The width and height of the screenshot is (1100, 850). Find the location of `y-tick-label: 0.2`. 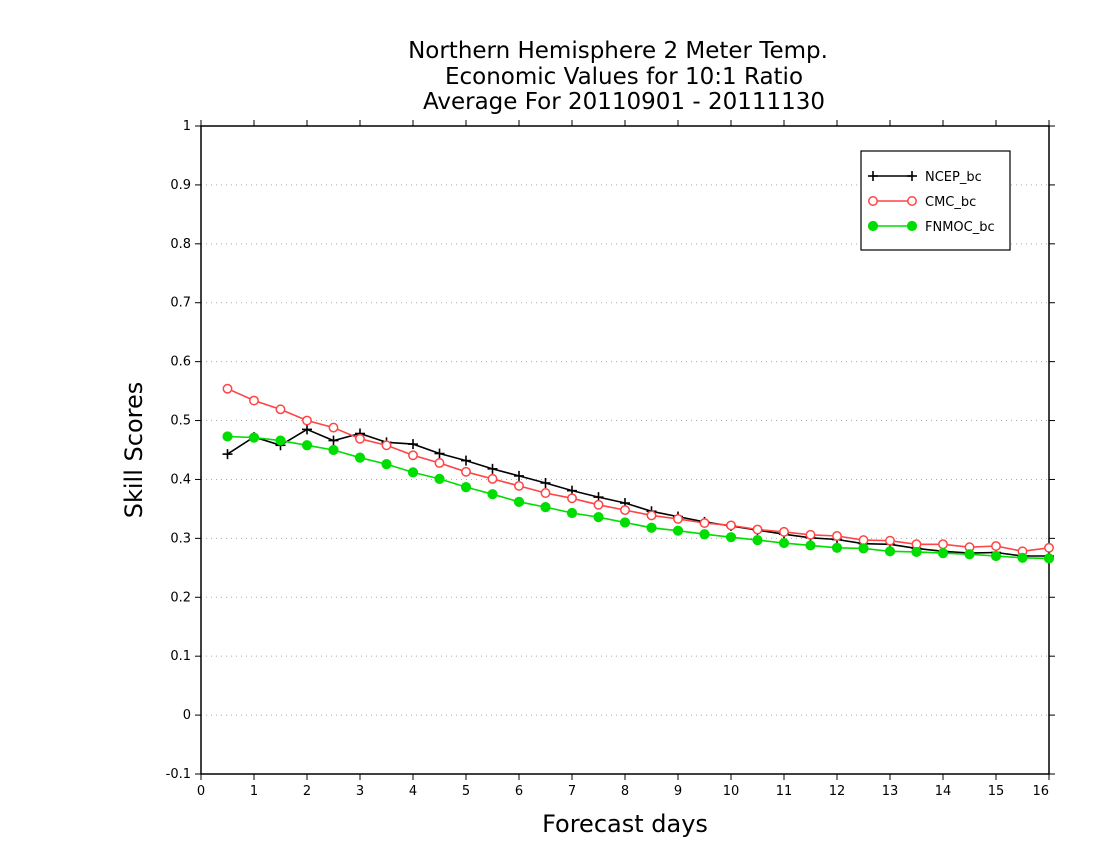

y-tick-label: 0.2 is located at coordinates (180, 597).